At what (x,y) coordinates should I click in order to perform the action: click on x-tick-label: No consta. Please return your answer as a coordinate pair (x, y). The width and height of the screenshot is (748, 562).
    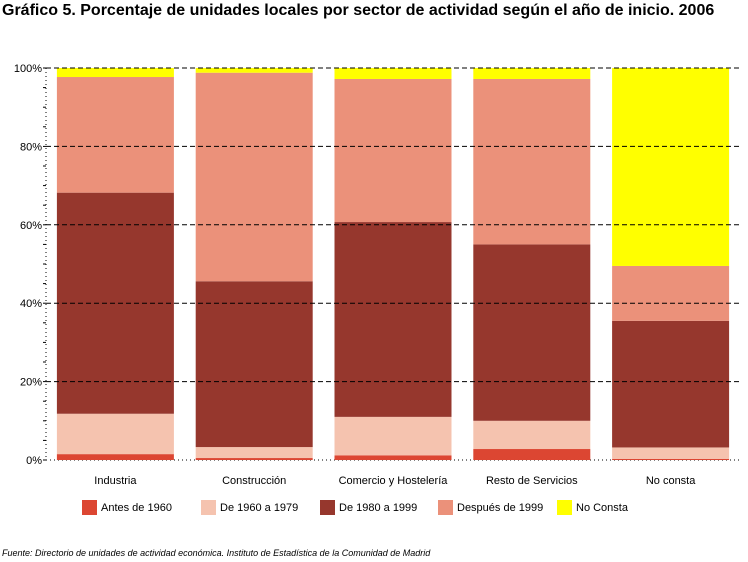
    Looking at the image, I should click on (671, 481).